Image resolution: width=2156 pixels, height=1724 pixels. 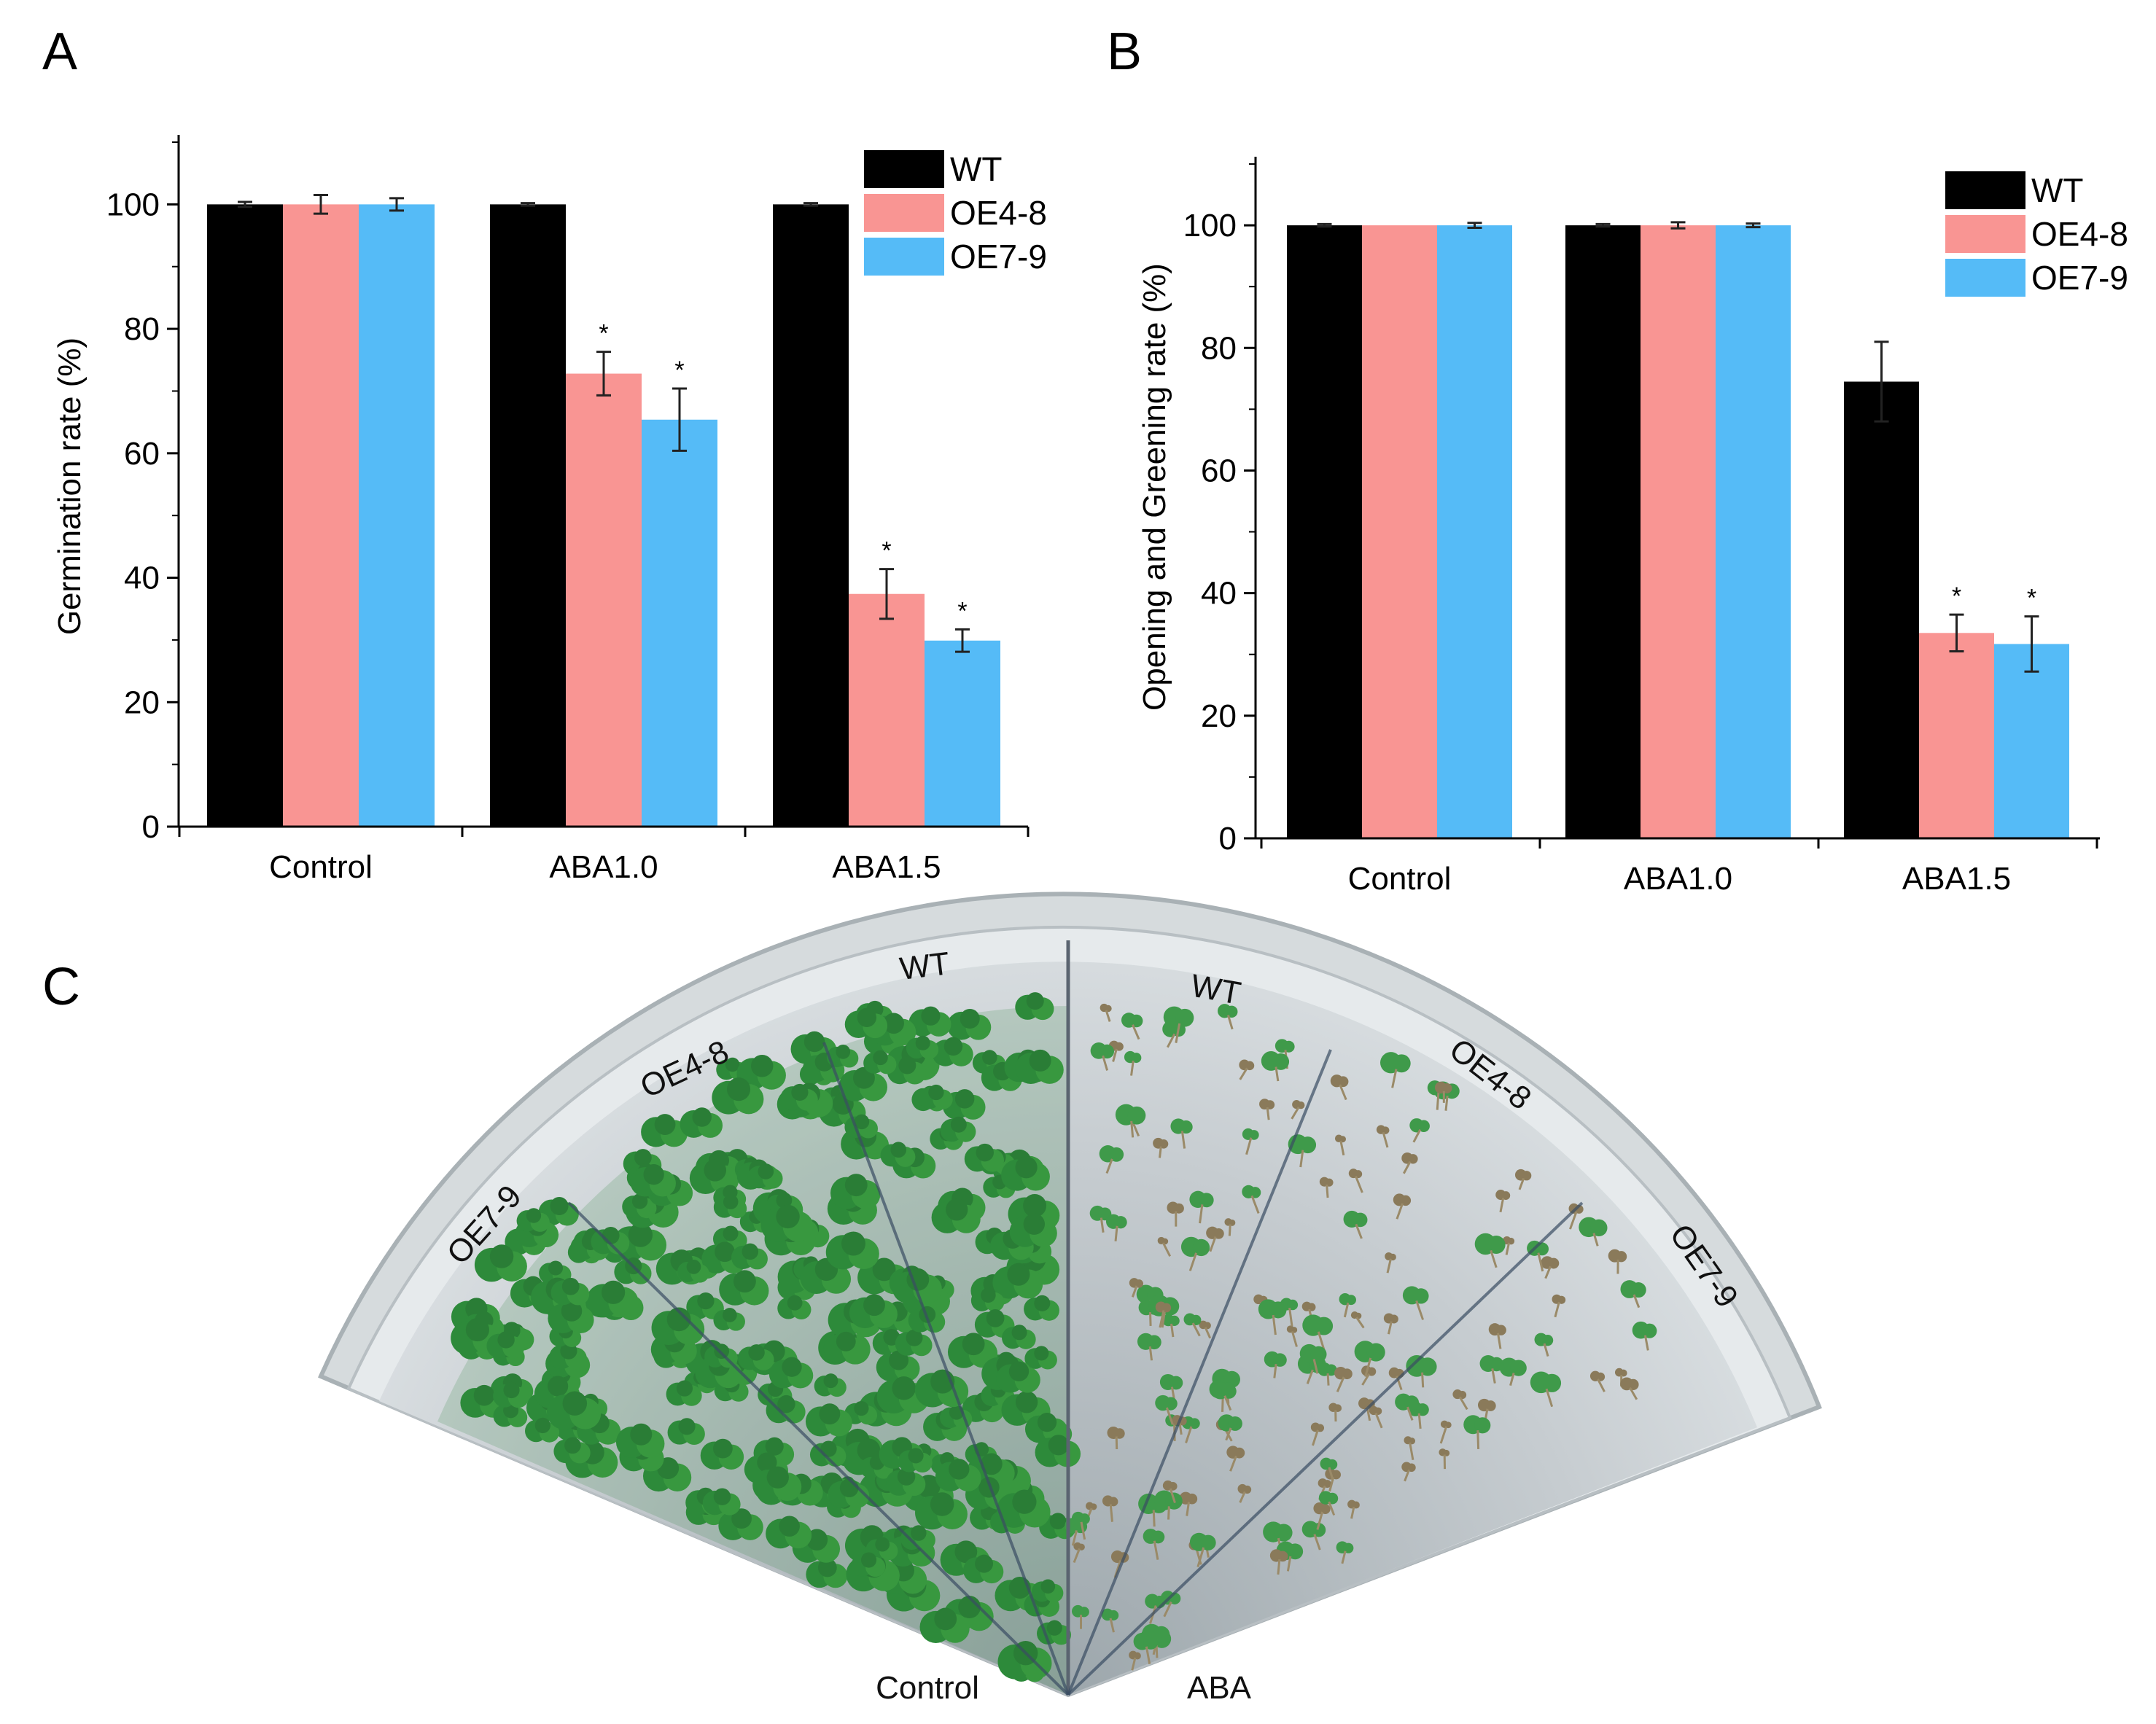 I want to click on chart-b-y-tick-label: 100, so click(x=1210, y=225).